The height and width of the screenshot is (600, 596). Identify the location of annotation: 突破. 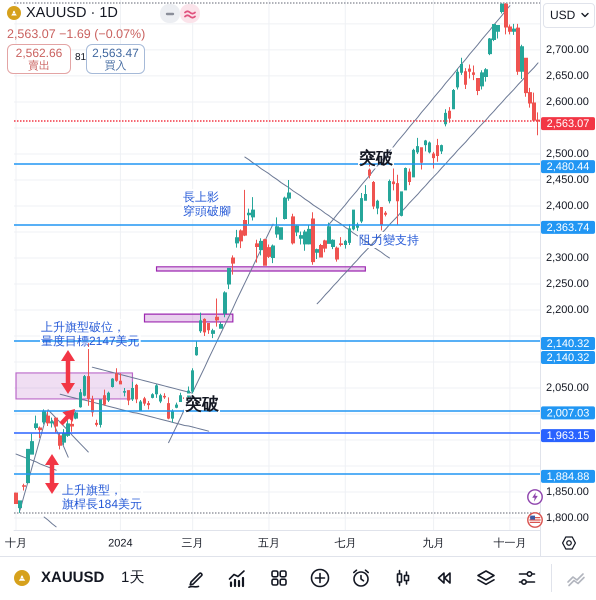
(202, 404).